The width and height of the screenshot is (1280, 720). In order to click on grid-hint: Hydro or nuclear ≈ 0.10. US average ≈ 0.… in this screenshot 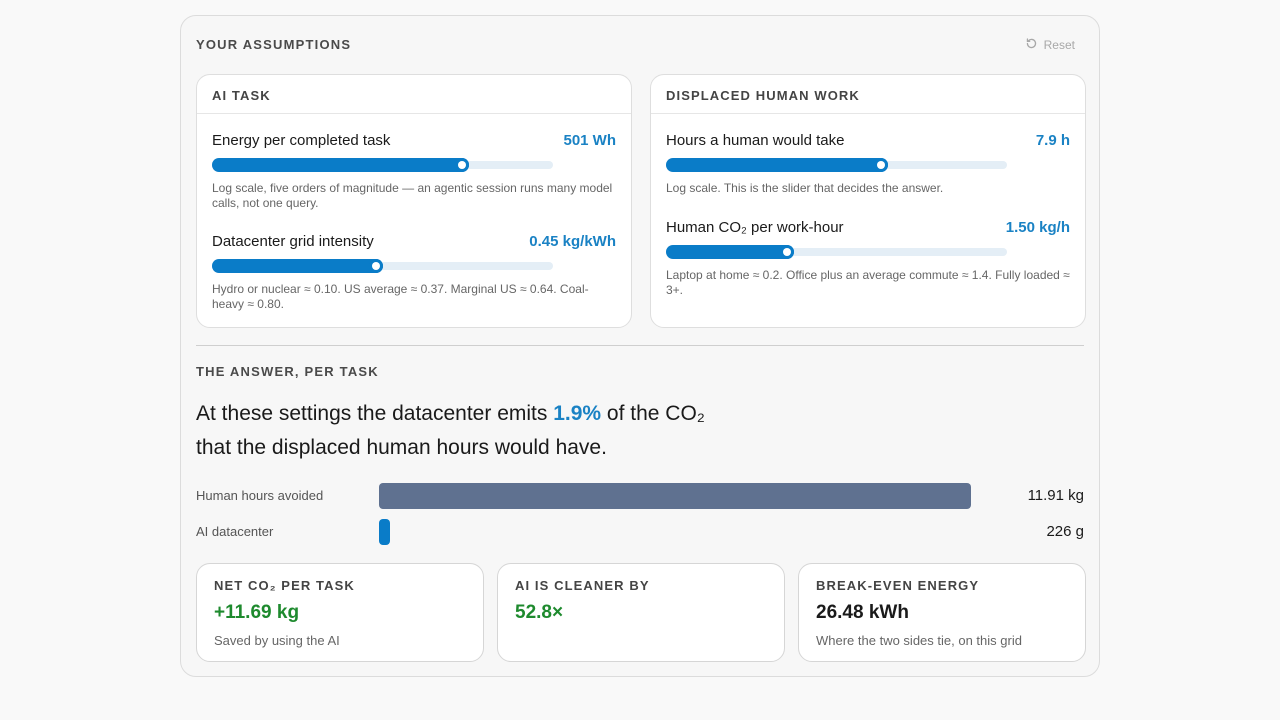, I will do `click(400, 296)`.